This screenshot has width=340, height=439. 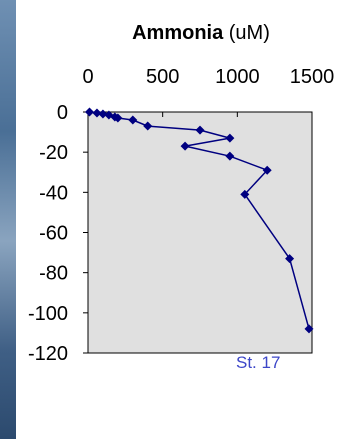 What do you see at coordinates (48, 354) in the screenshot?
I see `y-tick-label: -120` at bounding box center [48, 354].